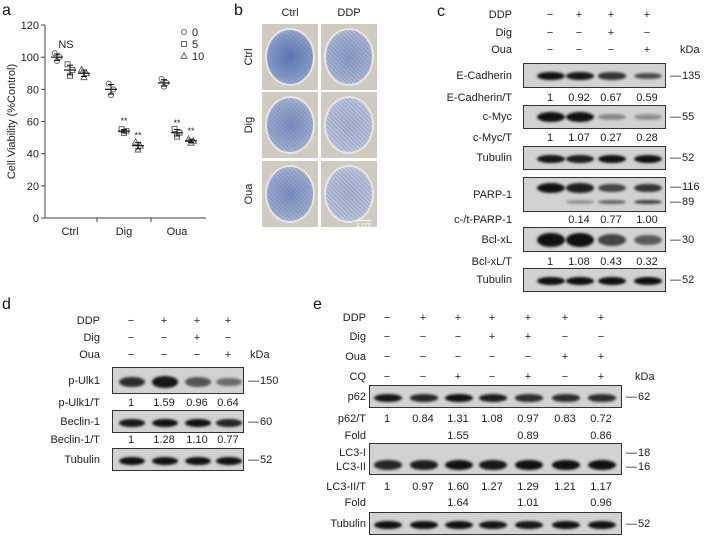 Image resolution: width=708 pixels, height=536 pixels. Describe the element at coordinates (594, 158) in the screenshot. I see `western-blot-tubulin` at that location.